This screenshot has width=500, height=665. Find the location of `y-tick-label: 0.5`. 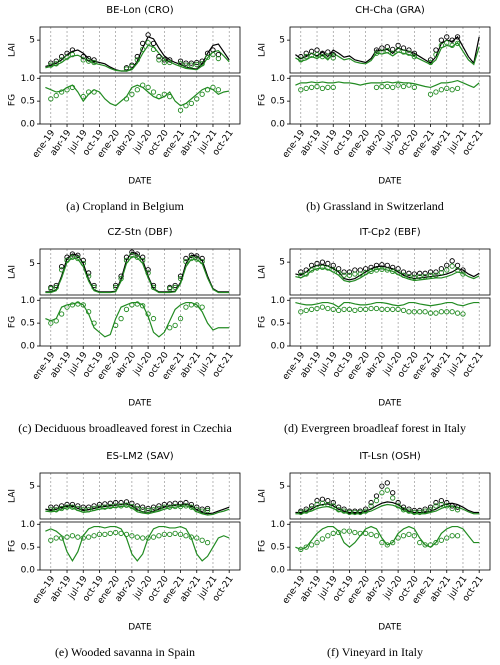

y-tick-label: 0.5 is located at coordinates (28, 324).